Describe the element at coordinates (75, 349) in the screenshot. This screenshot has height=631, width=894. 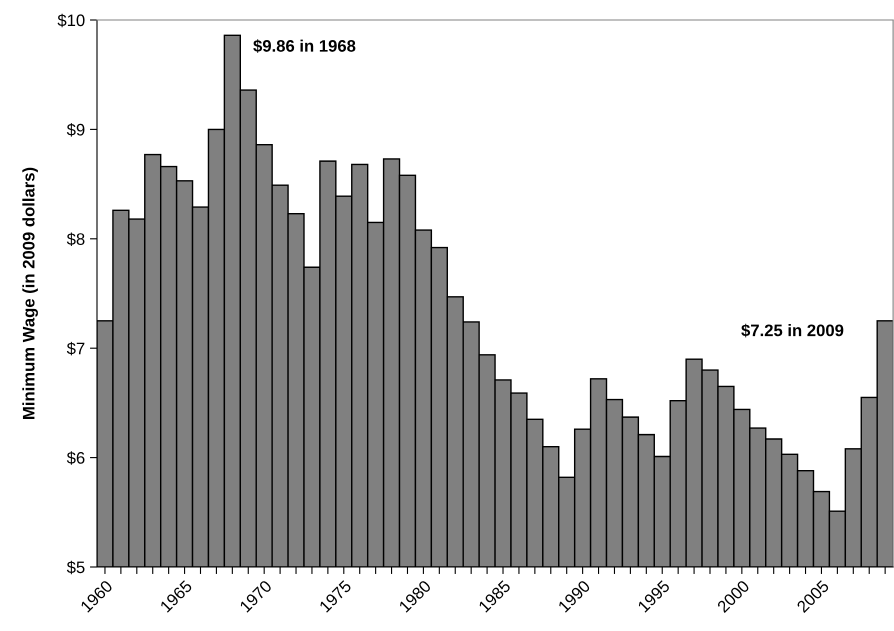
I see `y-tick-label: $7` at that location.